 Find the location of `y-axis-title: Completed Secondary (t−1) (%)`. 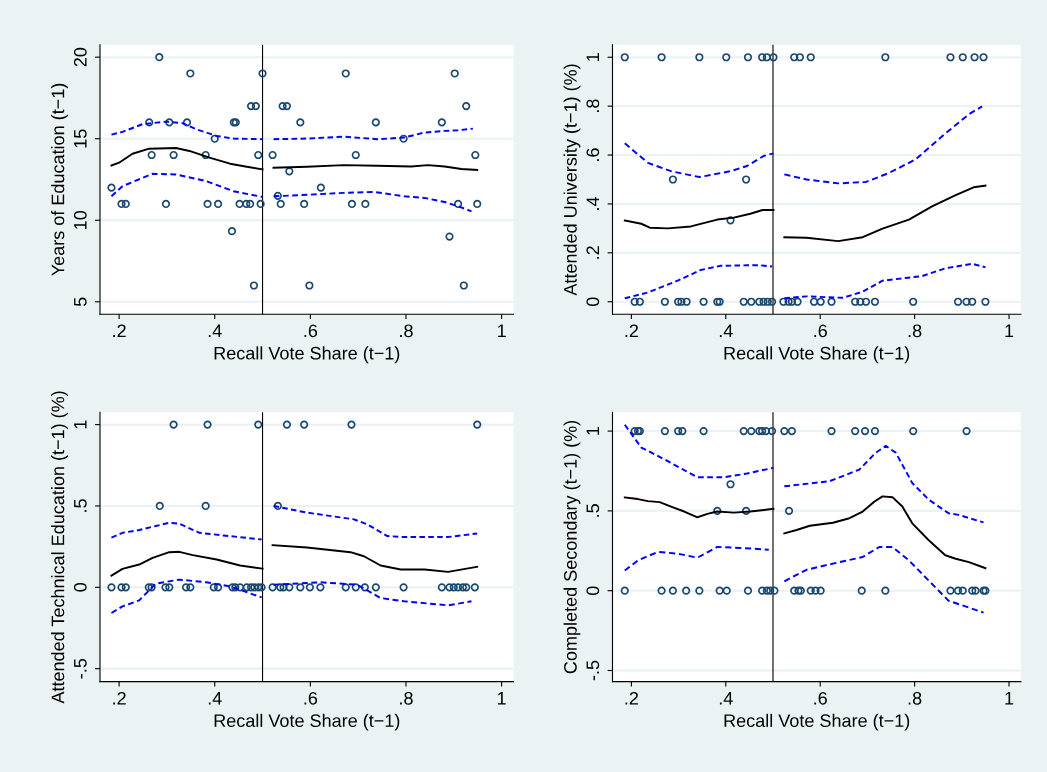

y-axis-title: Completed Secondary (t−1) (%) is located at coordinates (572, 547).